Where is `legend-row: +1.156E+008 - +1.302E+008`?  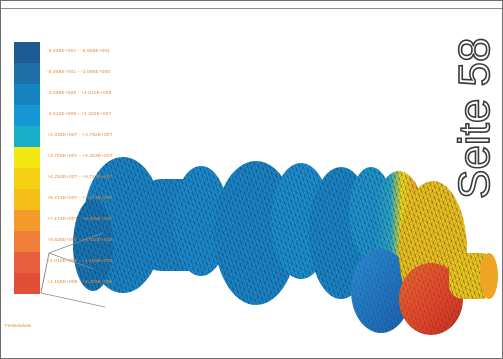 legend-row: +1.156E+008 - +1.302E+008 is located at coordinates (79, 283).